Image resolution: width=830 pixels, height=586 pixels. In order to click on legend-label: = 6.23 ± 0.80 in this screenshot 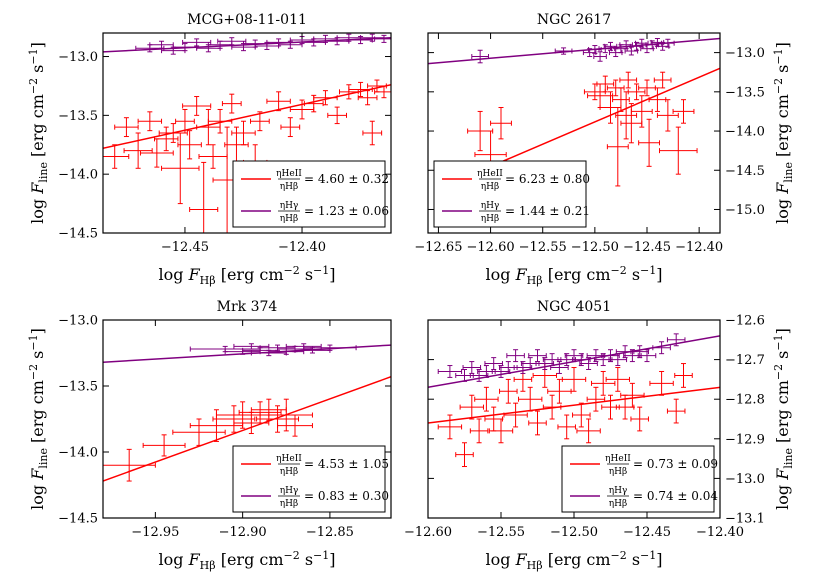, I will do `click(547, 179)`.